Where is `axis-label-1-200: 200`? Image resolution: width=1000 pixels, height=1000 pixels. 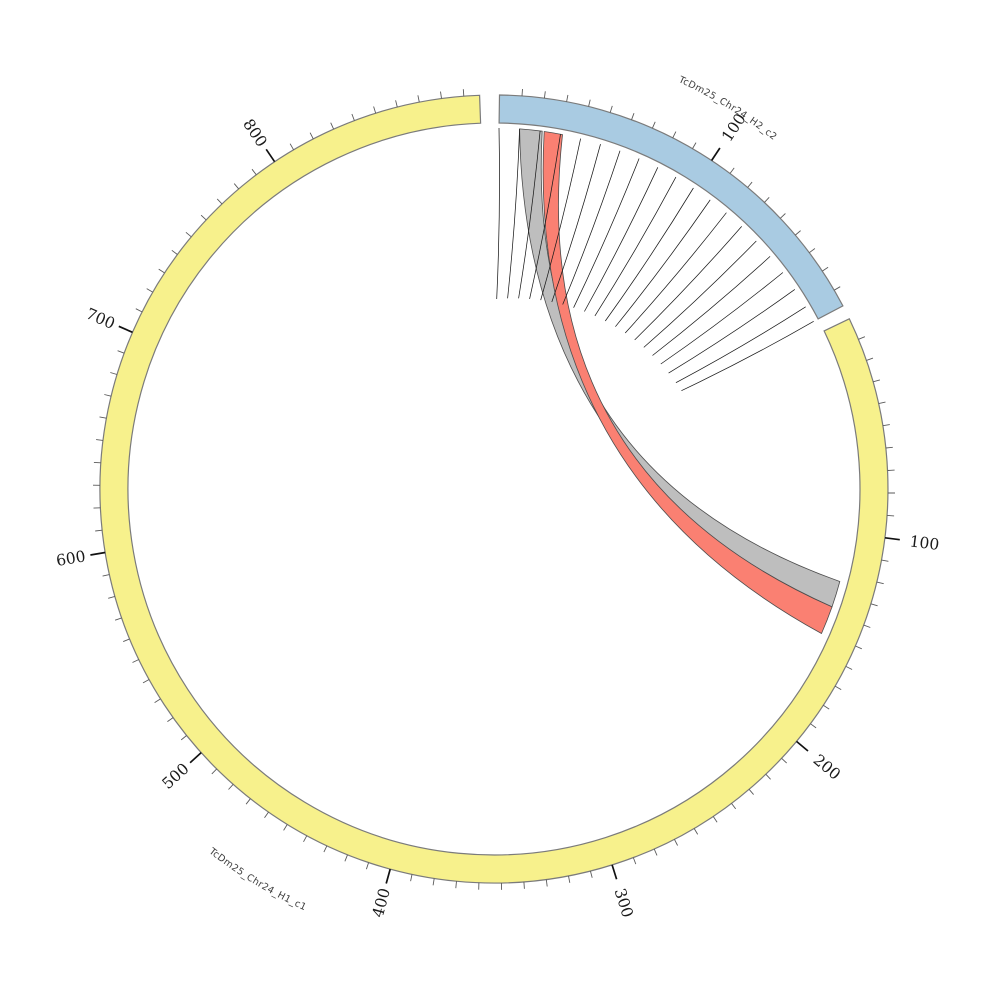 axis-label-1-200: 200 is located at coordinates (827, 767).